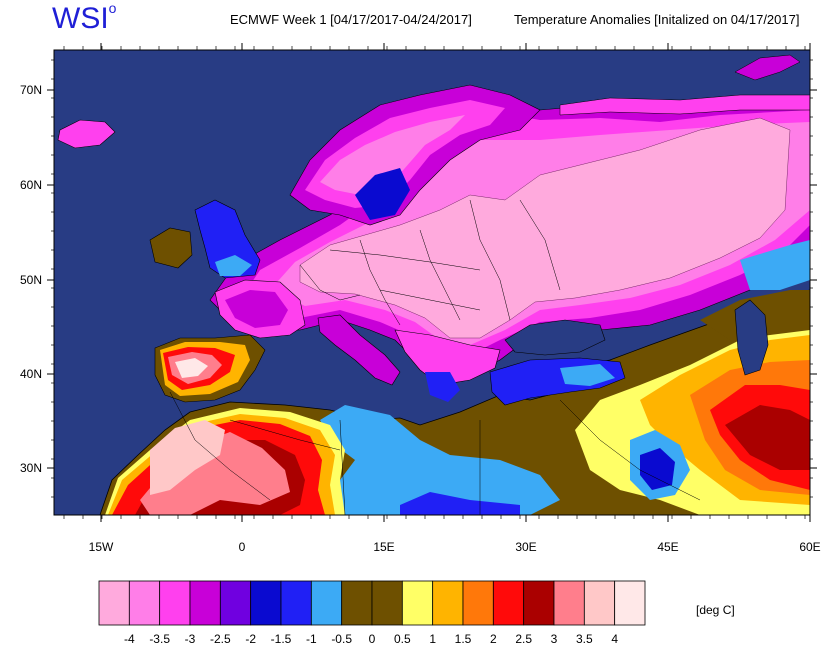 Image resolution: width=832 pixels, height=650 pixels. What do you see at coordinates (809, 547) in the screenshot?
I see `lon-tick-label: 60E` at bounding box center [809, 547].